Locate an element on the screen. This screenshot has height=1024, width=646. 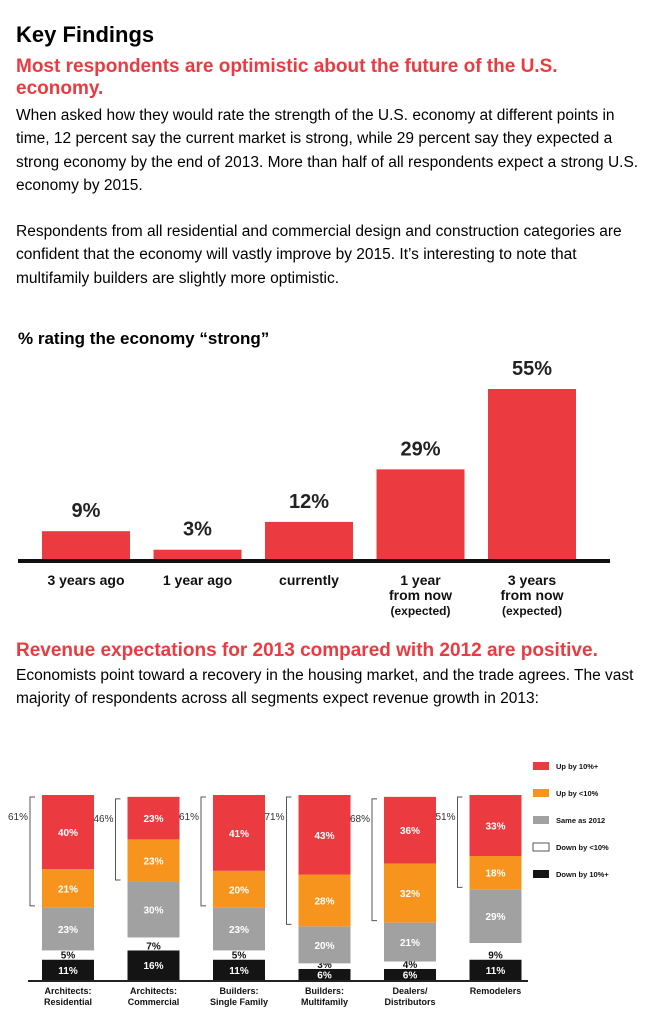
segment-label: 32% is located at coordinates (410, 894).